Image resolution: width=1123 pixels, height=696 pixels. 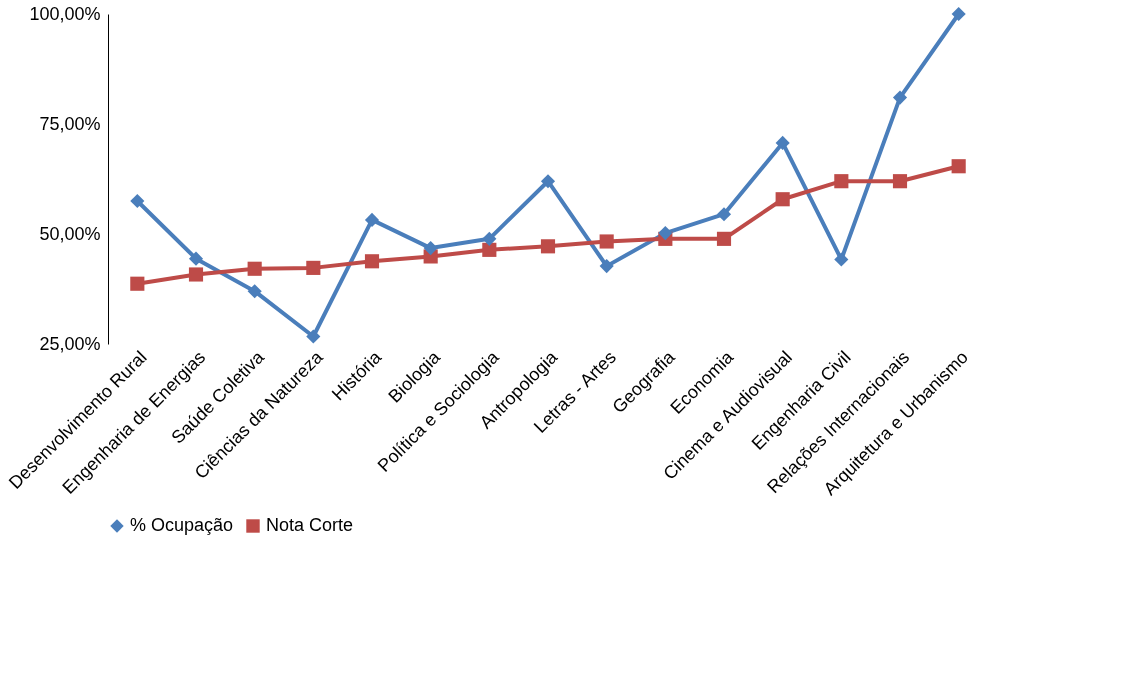 I want to click on y-tick-label: 50,00%, so click(x=70, y=233).